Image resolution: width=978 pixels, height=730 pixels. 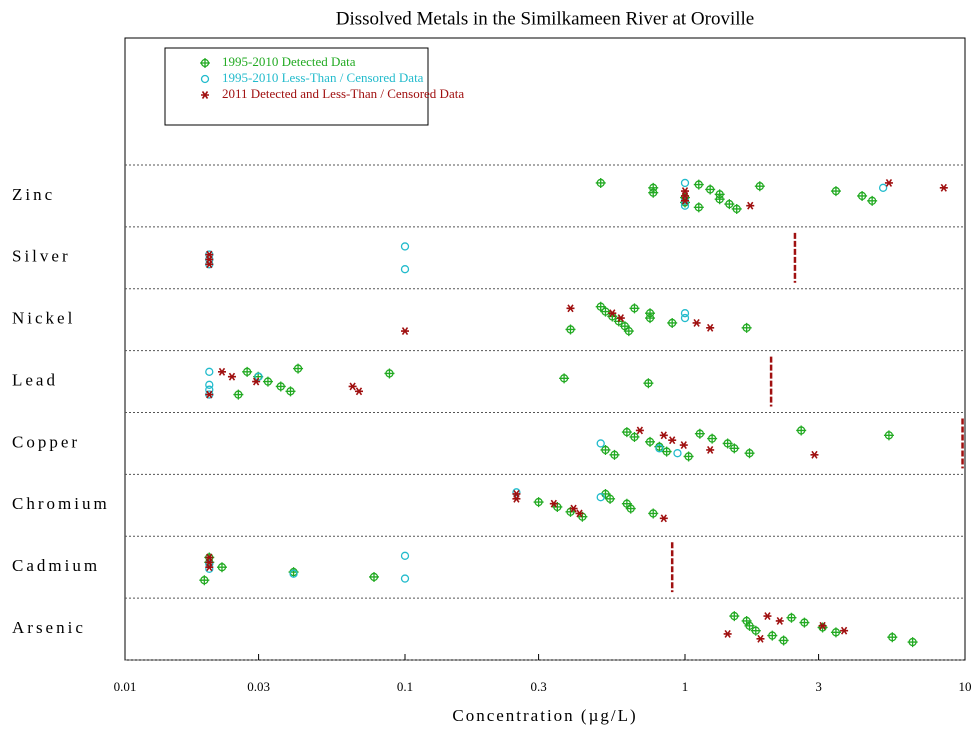 What do you see at coordinates (49, 627) in the screenshot?
I see `y-tick-label: Arsenic` at bounding box center [49, 627].